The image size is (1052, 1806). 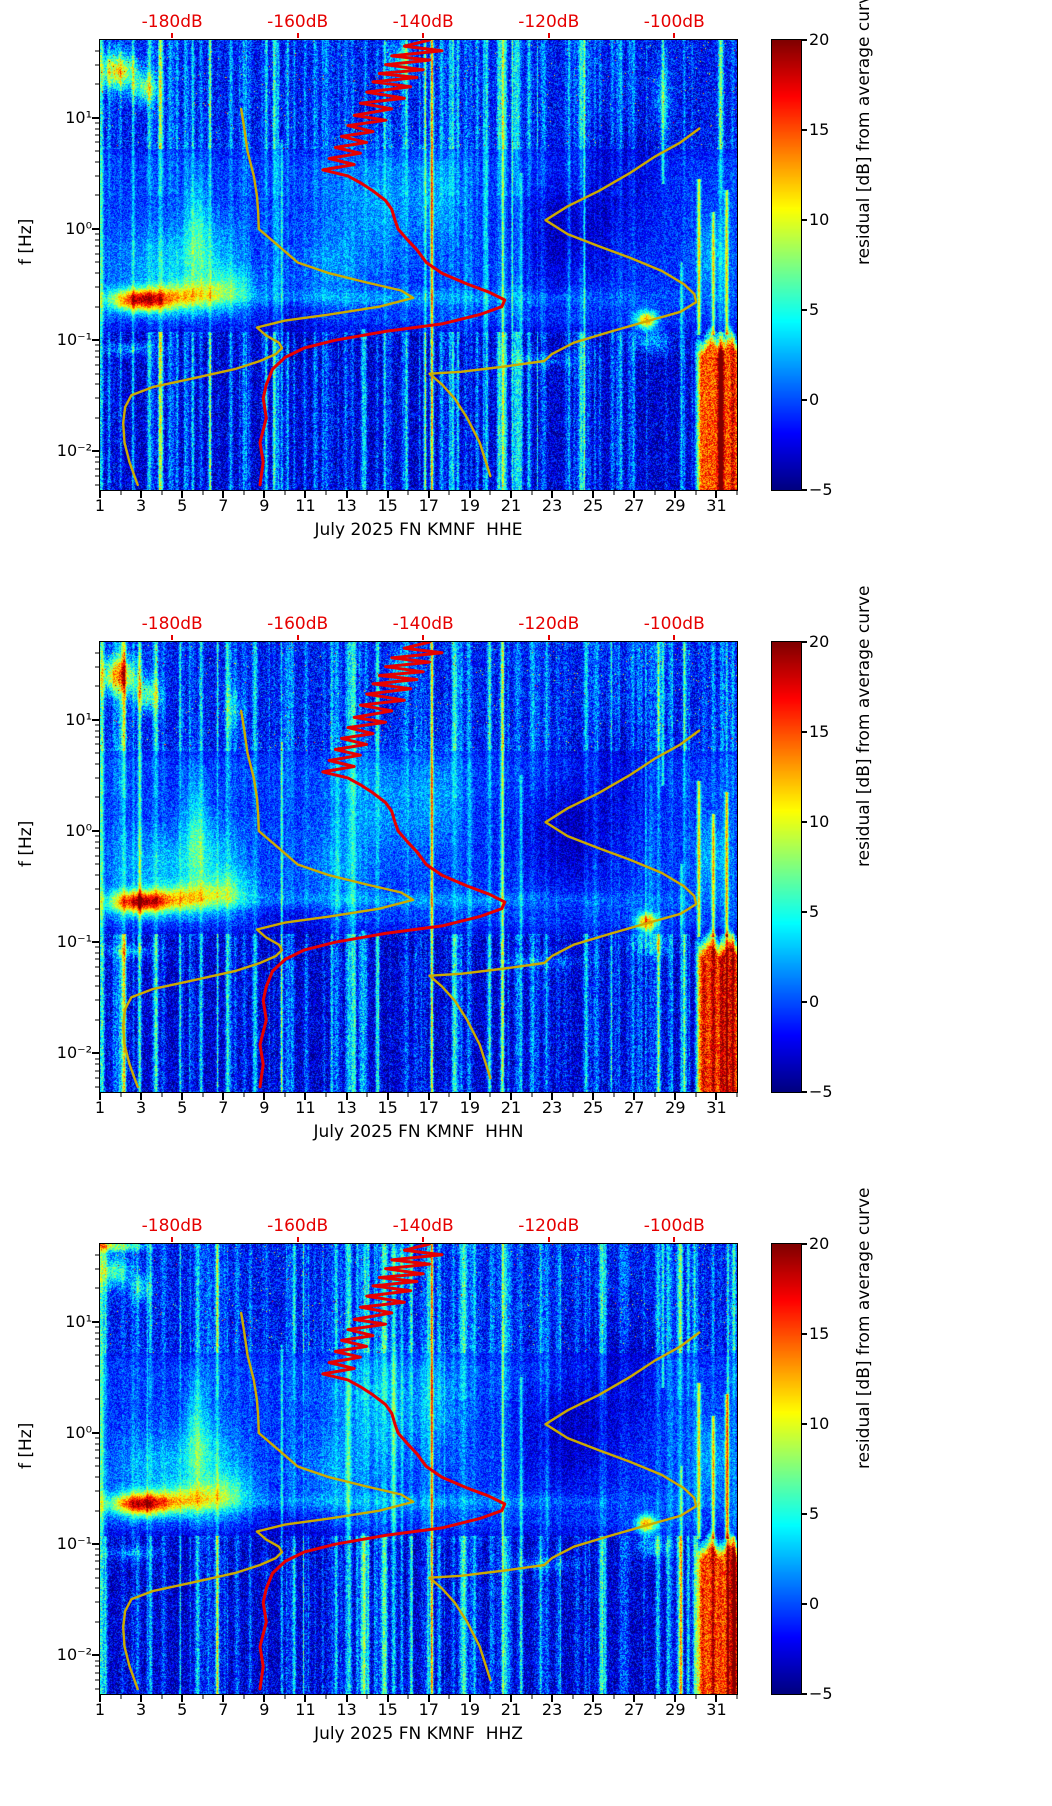 I want to click on x-tick-label: 17, so click(x=428, y=1107).